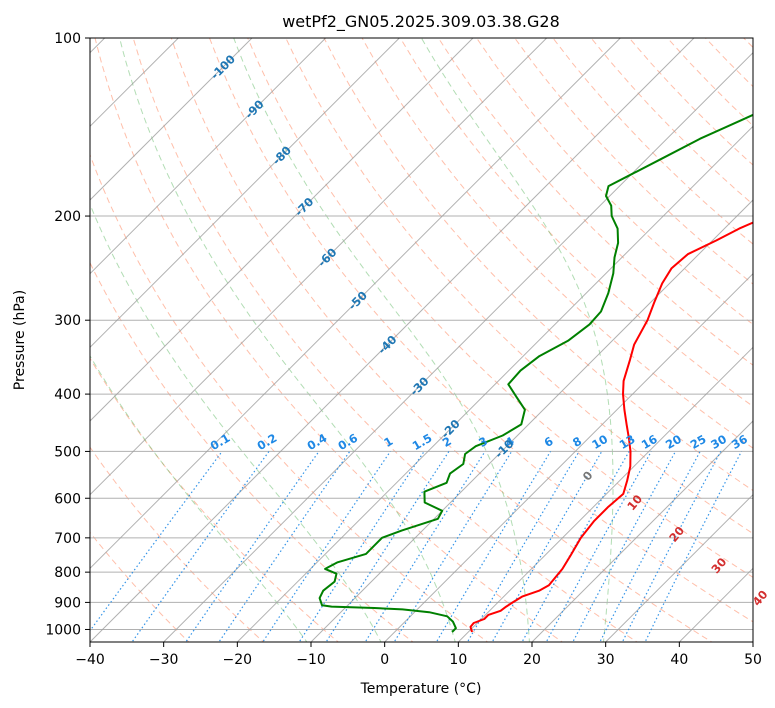 The image size is (775, 708). Describe the element at coordinates (679, 660) in the screenshot. I see `x-tick-label: 40` at that location.